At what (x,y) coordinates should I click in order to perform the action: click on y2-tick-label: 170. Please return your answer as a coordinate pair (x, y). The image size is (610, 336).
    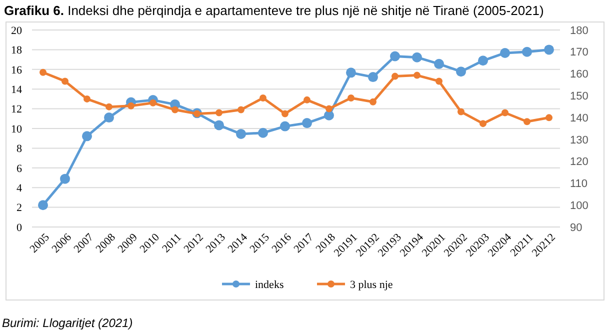
    Looking at the image, I should click on (579, 52).